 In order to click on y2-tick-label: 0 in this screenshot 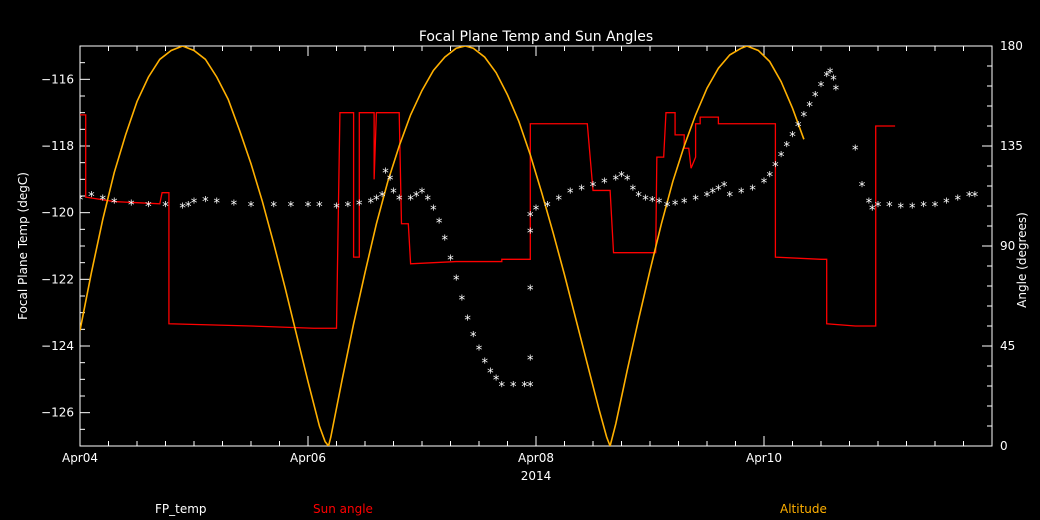, I will do `click(1004, 446)`.